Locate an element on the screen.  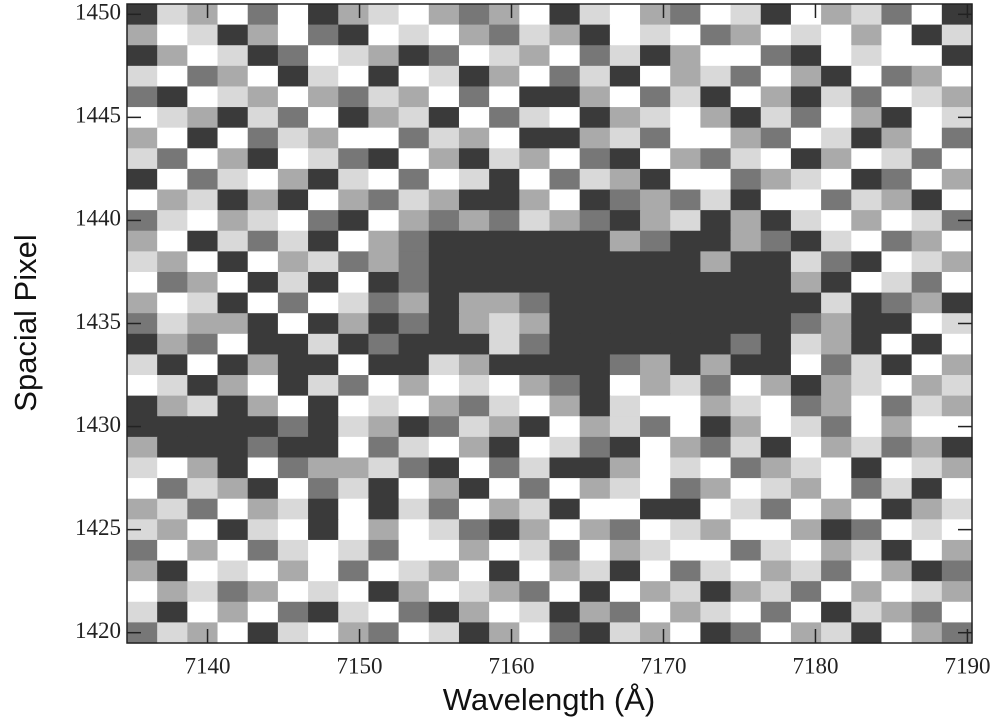
y-tick-label: 1450 is located at coordinates (98, 12).